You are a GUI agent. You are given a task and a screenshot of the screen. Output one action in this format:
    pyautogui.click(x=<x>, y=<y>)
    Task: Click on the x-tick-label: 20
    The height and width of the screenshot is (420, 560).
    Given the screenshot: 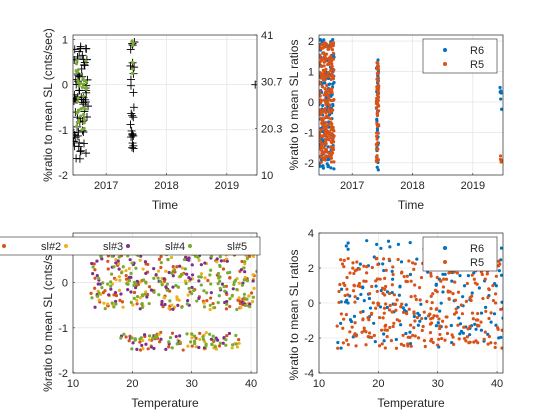 What is the action you would take?
    pyautogui.click(x=132, y=384)
    